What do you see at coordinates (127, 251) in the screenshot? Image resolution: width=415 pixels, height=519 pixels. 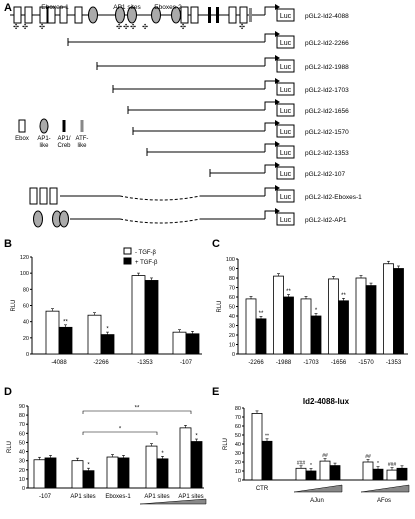 I see `legend-swatch-minus` at bounding box center [127, 251].